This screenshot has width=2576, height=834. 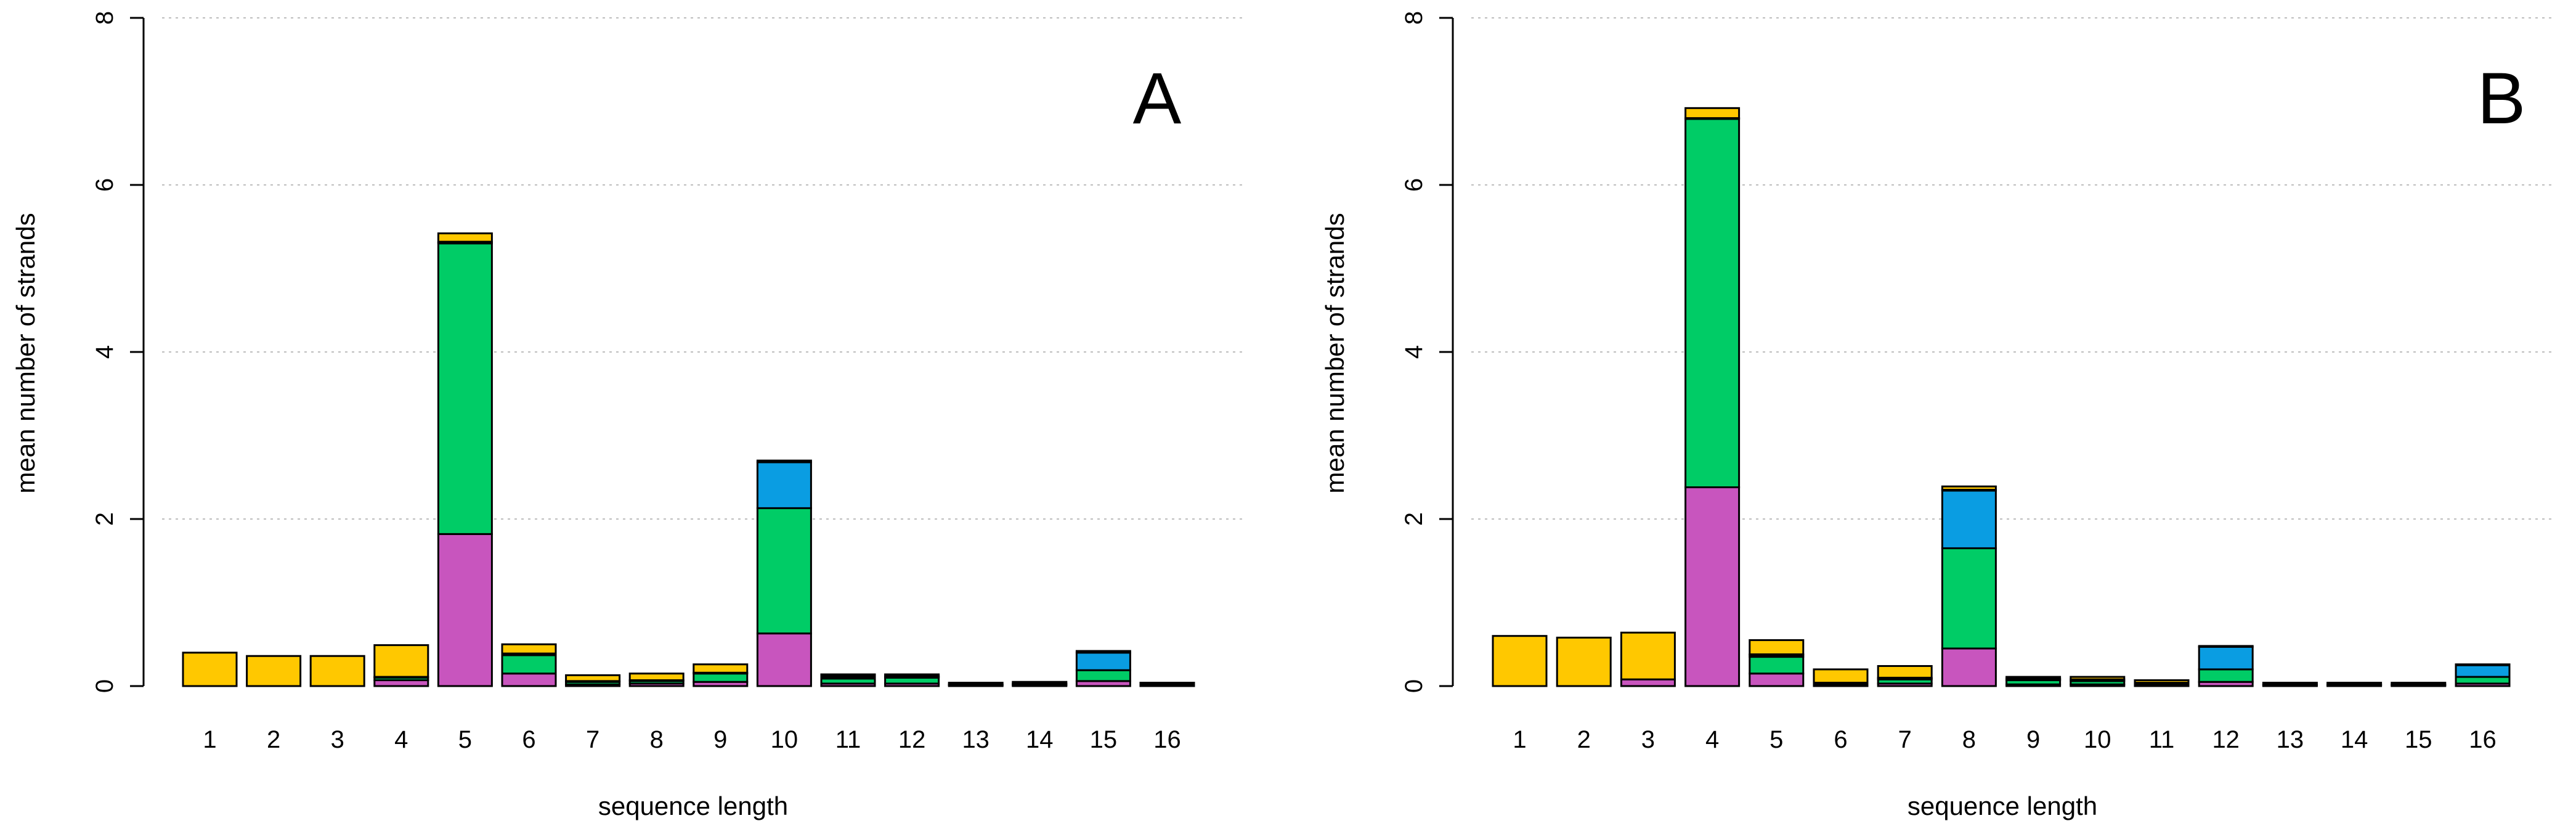 I want to click on panel-label: A, so click(x=1157, y=98).